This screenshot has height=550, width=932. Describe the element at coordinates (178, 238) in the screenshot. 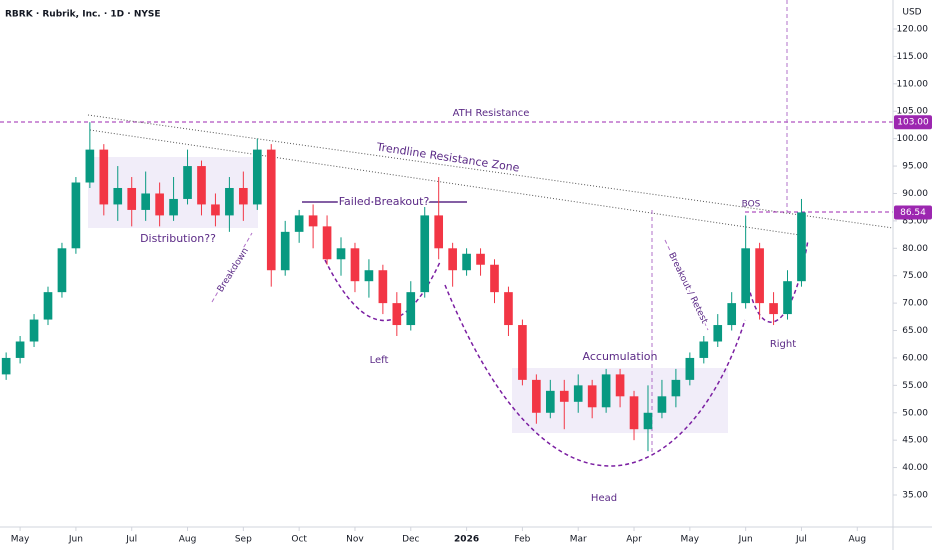

I see `annotation: Distribution??` at that location.